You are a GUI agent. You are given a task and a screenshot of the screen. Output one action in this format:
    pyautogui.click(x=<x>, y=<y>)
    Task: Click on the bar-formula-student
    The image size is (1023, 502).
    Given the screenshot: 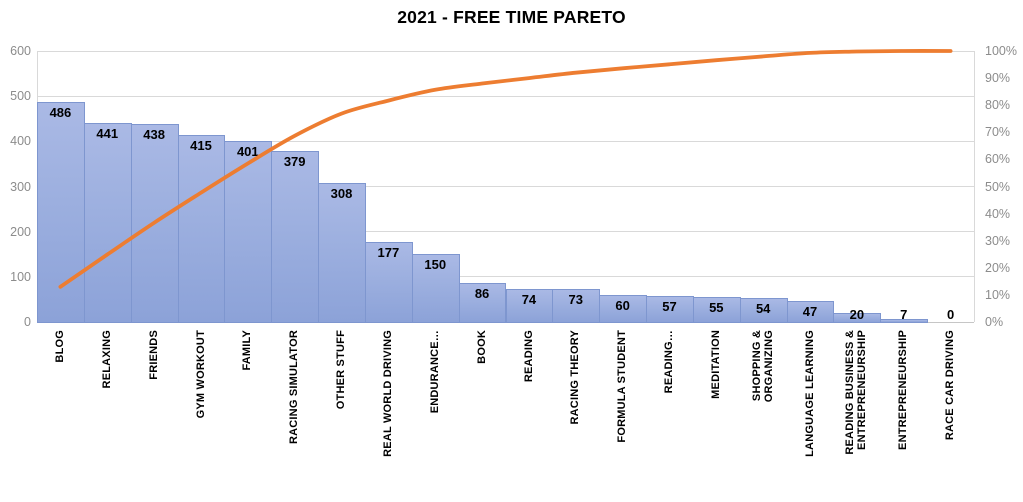 What is the action you would take?
    pyautogui.click(x=623, y=308)
    